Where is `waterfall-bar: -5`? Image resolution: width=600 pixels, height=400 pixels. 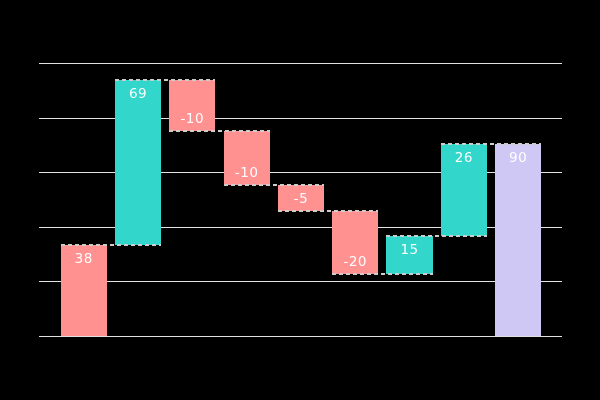 waterfall-bar: -5 is located at coordinates (301, 197).